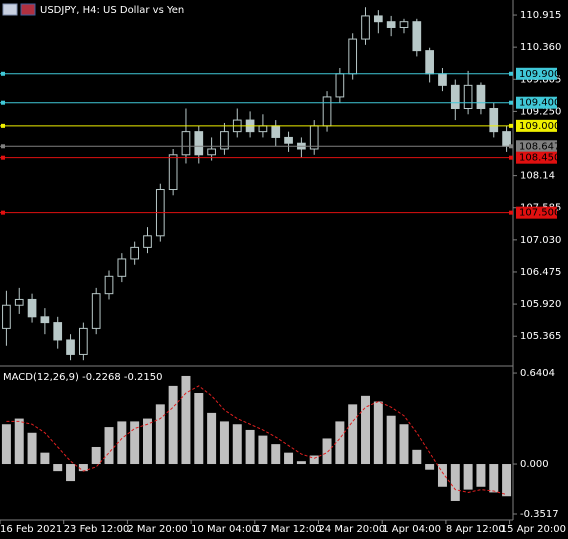 This screenshot has height=539, width=568. I want to click on y-tick-label: 0.6404, so click(537, 373).